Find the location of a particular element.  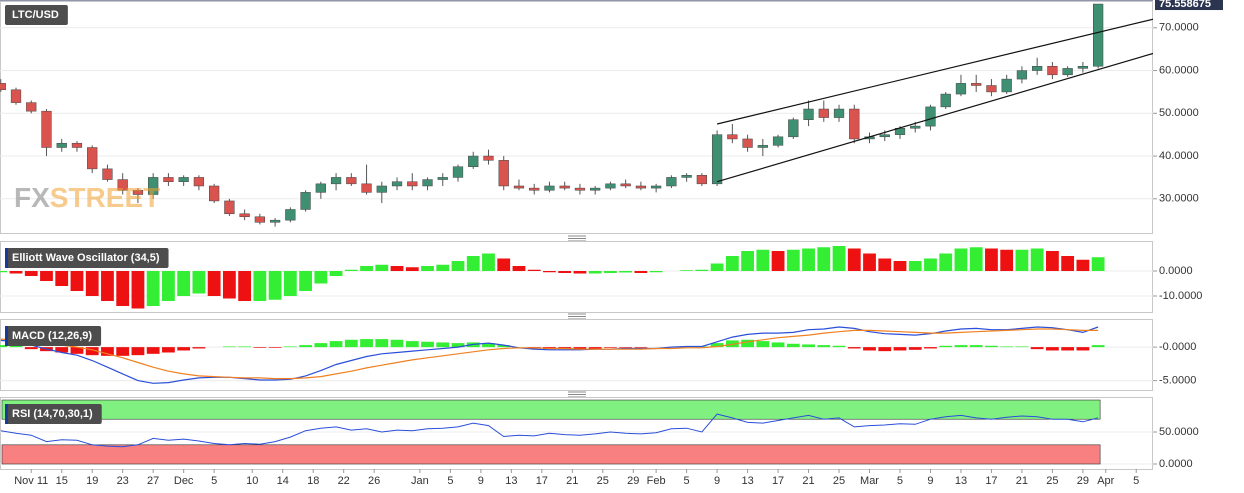

y-tick-label: 60.0000 is located at coordinates (1179, 70).